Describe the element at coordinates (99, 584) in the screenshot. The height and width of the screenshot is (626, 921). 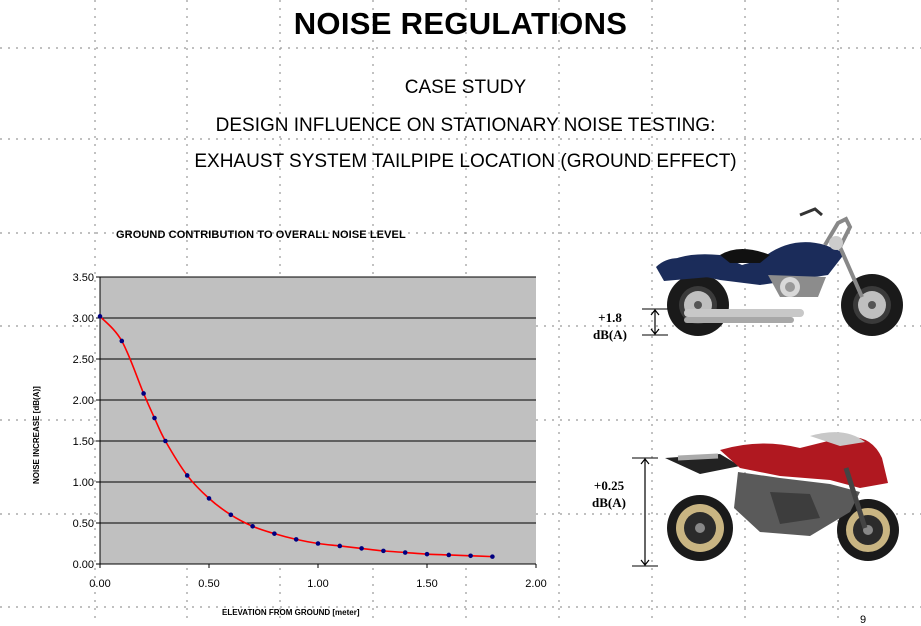
I see `chart-x-tick-label: 0.00` at that location.